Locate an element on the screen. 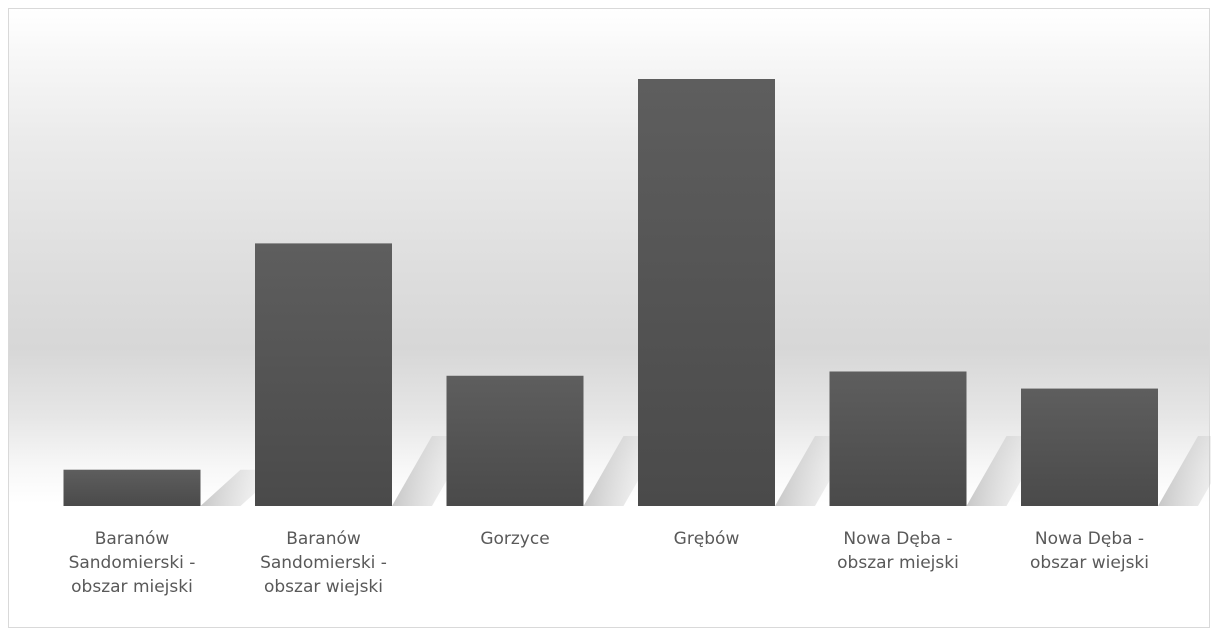  bar-shadow is located at coordinates (1184, 471).